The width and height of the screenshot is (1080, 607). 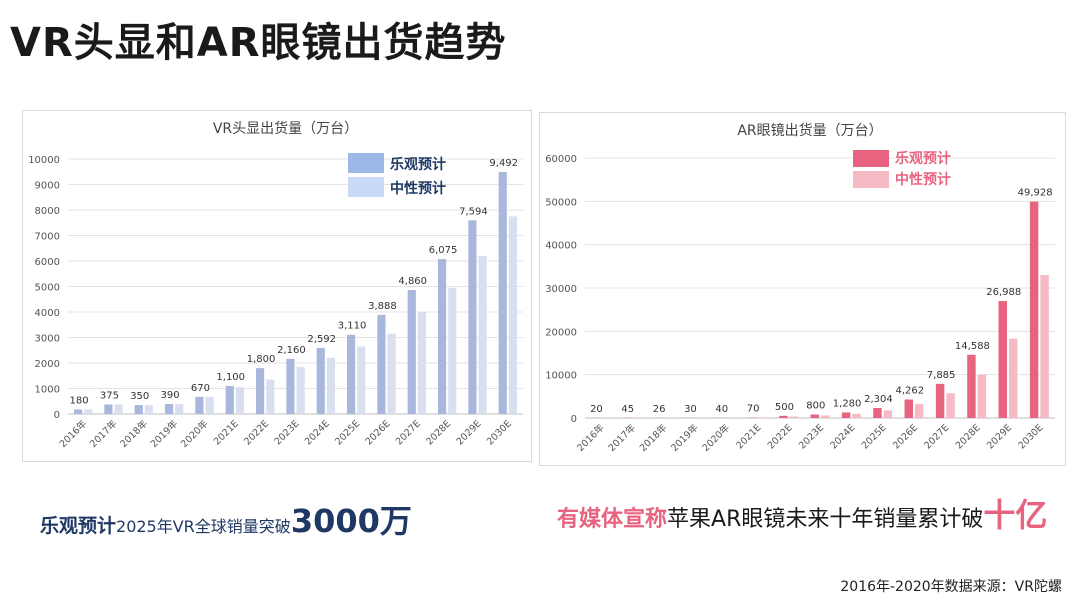 What do you see at coordinates (443, 250) in the screenshot?
I see `vr-data-label: 6,075` at bounding box center [443, 250].